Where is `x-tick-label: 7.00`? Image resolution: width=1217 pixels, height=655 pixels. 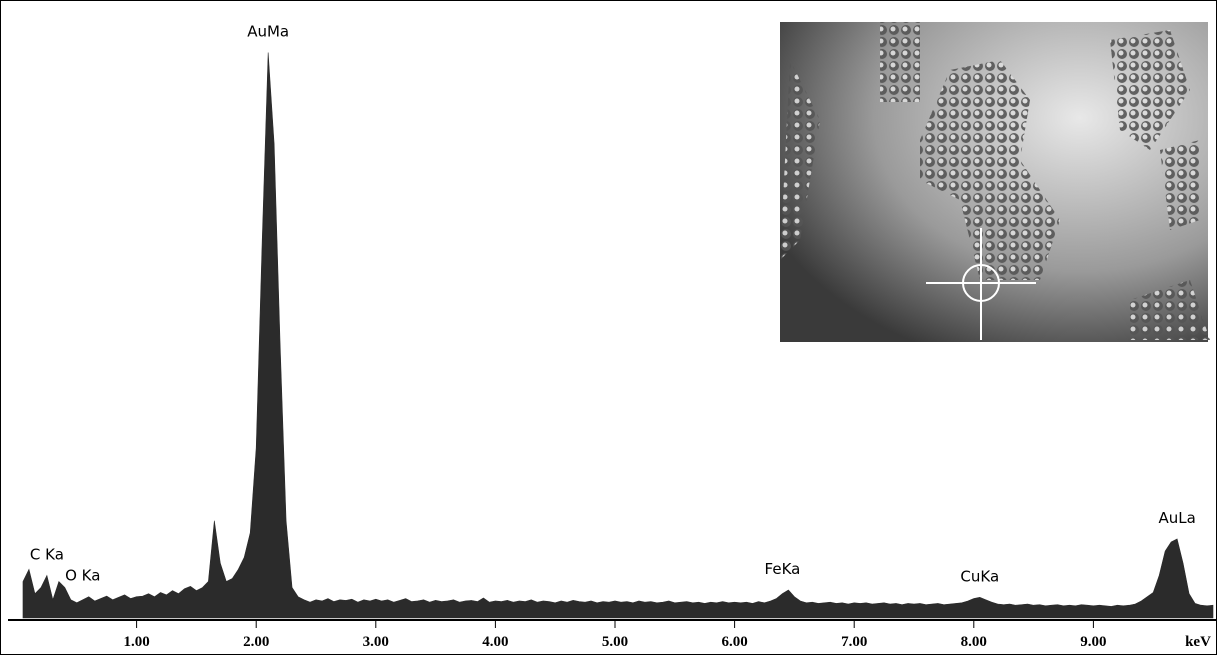
x-tick-label: 7.00 is located at coordinates (854, 642).